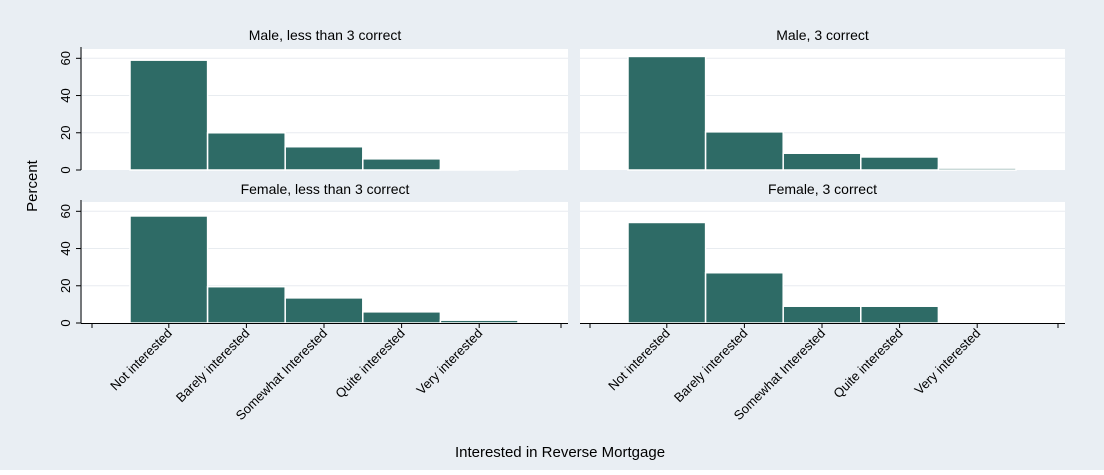 The width and height of the screenshot is (1104, 475). I want to click on panel-title: Female, less than 3 correct, so click(325, 189).